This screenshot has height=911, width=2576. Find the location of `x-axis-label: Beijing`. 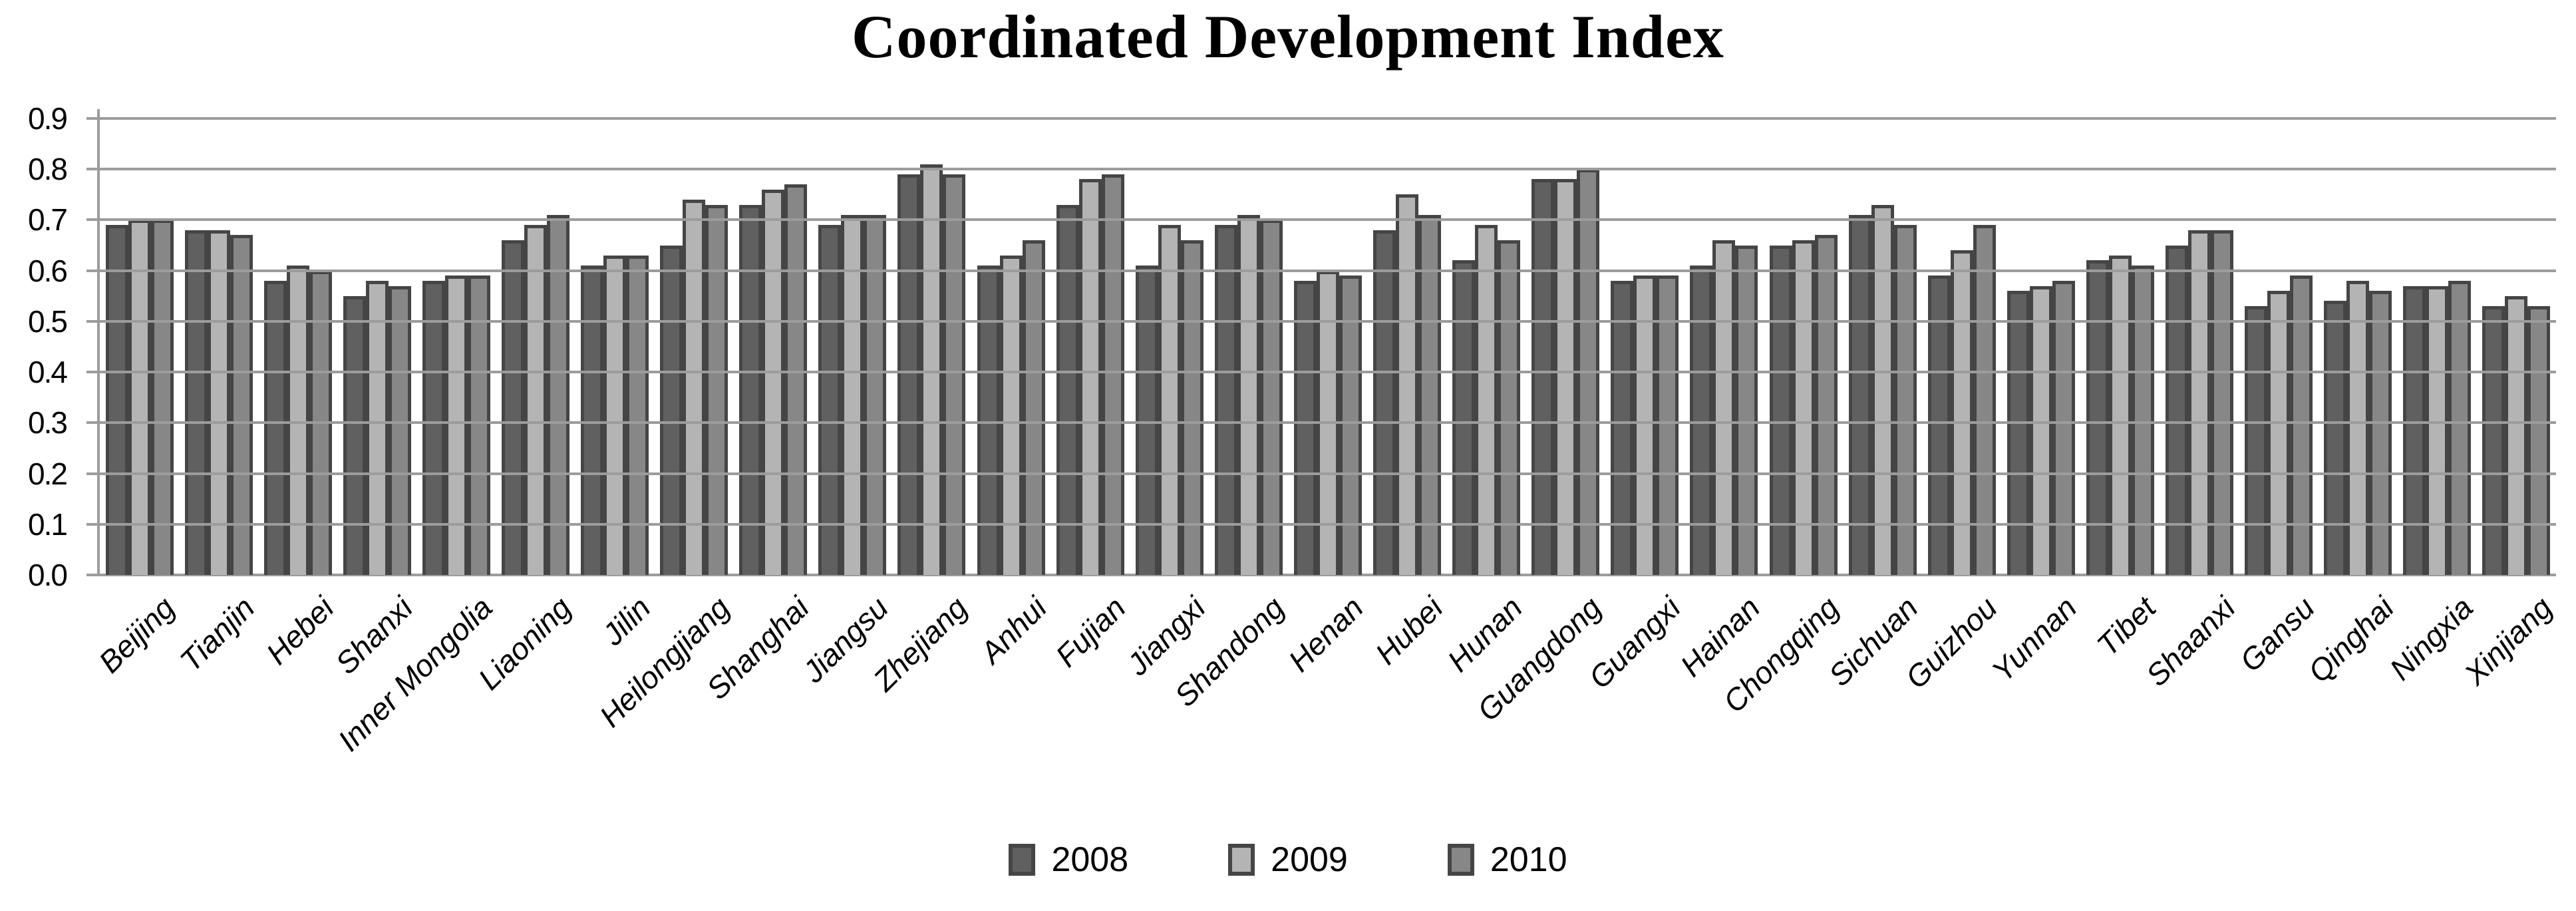

x-axis-label: Beijing is located at coordinates (137, 635).